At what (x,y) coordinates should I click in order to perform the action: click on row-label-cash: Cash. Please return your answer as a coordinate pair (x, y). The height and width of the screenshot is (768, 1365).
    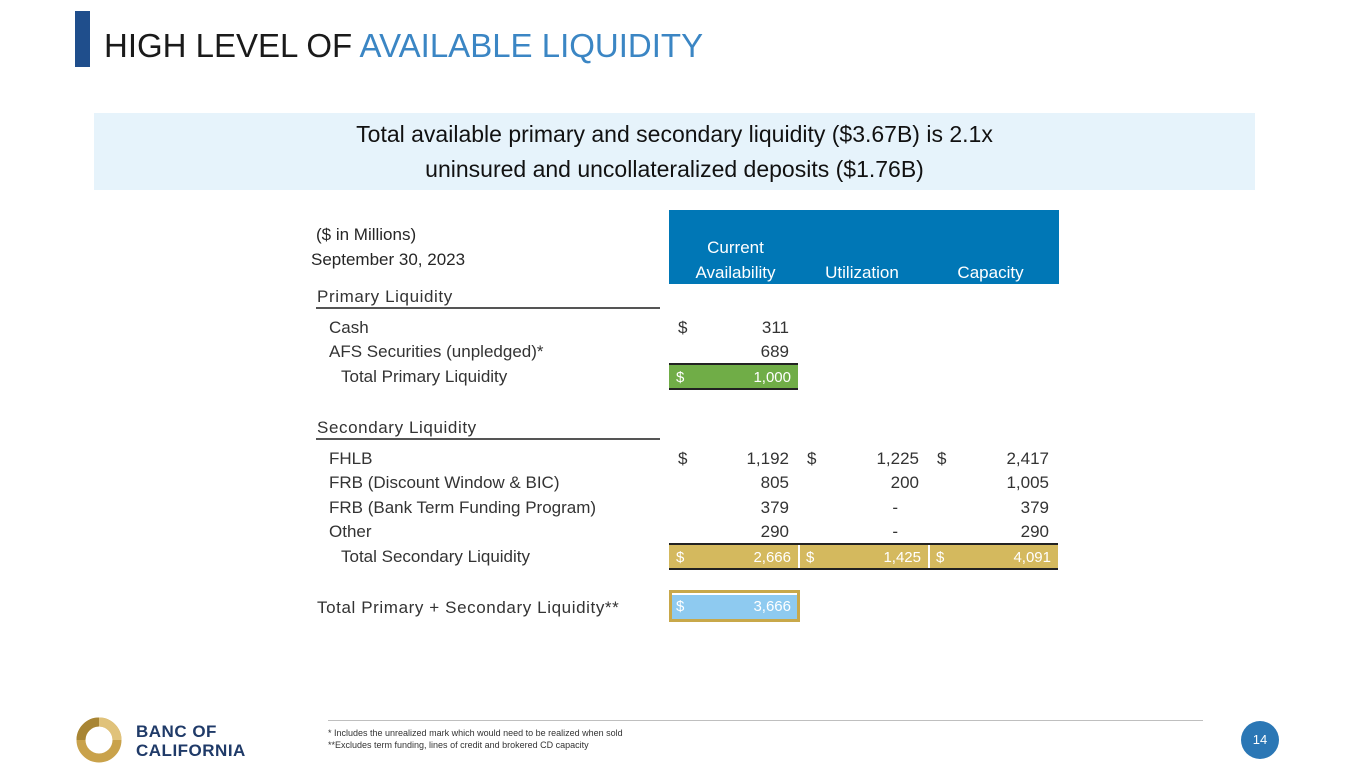
    Looking at the image, I should click on (349, 327).